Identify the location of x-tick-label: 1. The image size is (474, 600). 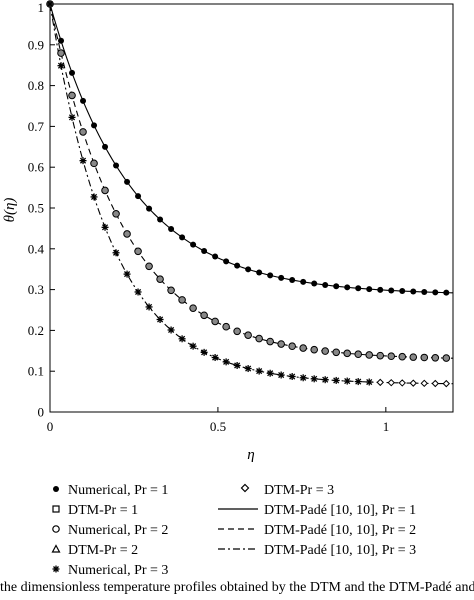
(386, 426).